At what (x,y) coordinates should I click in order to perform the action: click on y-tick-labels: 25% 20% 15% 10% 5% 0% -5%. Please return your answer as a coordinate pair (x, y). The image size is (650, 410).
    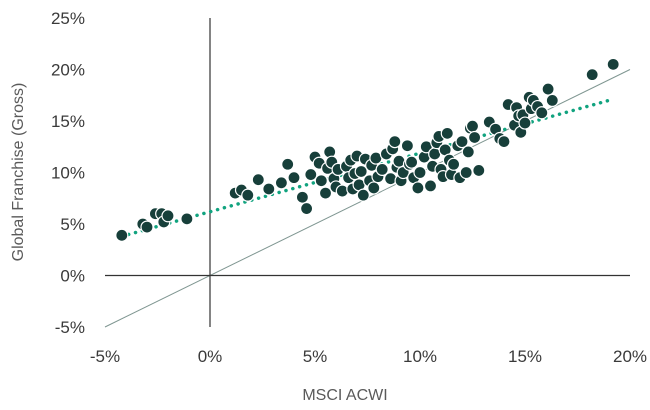
    Looking at the image, I should click on (68, 173).